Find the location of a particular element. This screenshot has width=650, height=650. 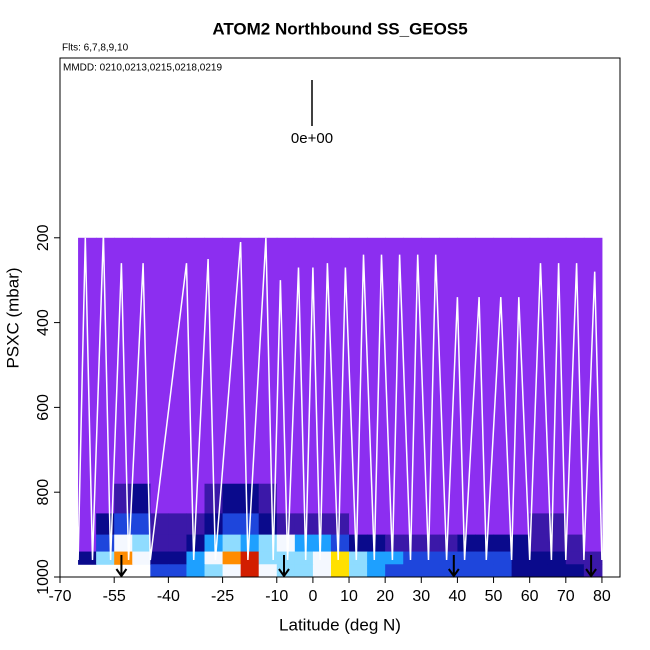

y-axis-label: PSXC (mbar) is located at coordinates (12, 317).